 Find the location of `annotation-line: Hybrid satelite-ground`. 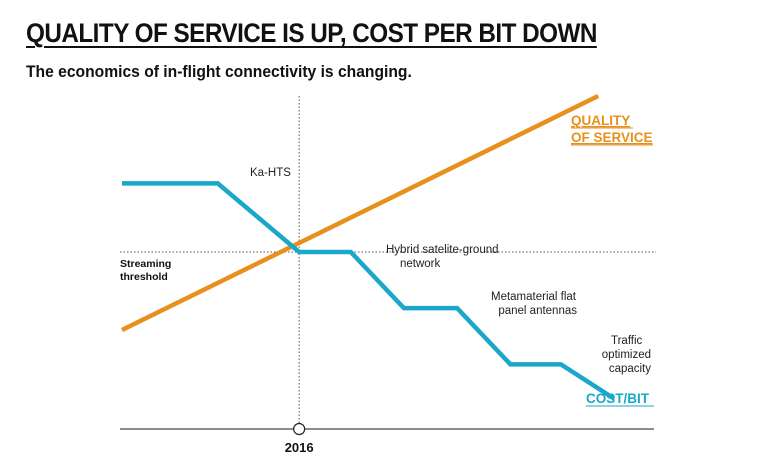

annotation-line: Hybrid satelite-ground is located at coordinates (442, 250).